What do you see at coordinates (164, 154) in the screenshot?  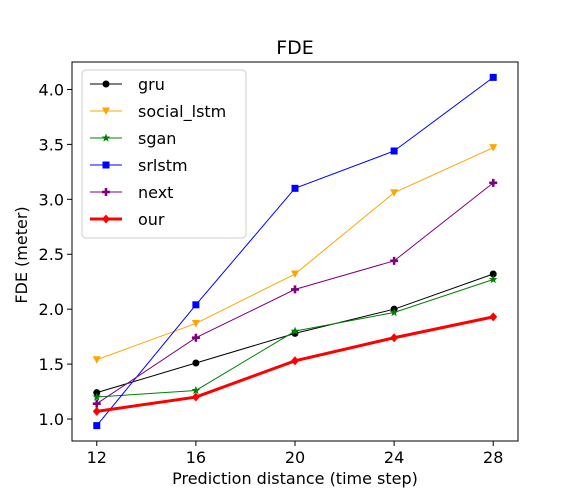 I see `legend-box` at bounding box center [164, 154].